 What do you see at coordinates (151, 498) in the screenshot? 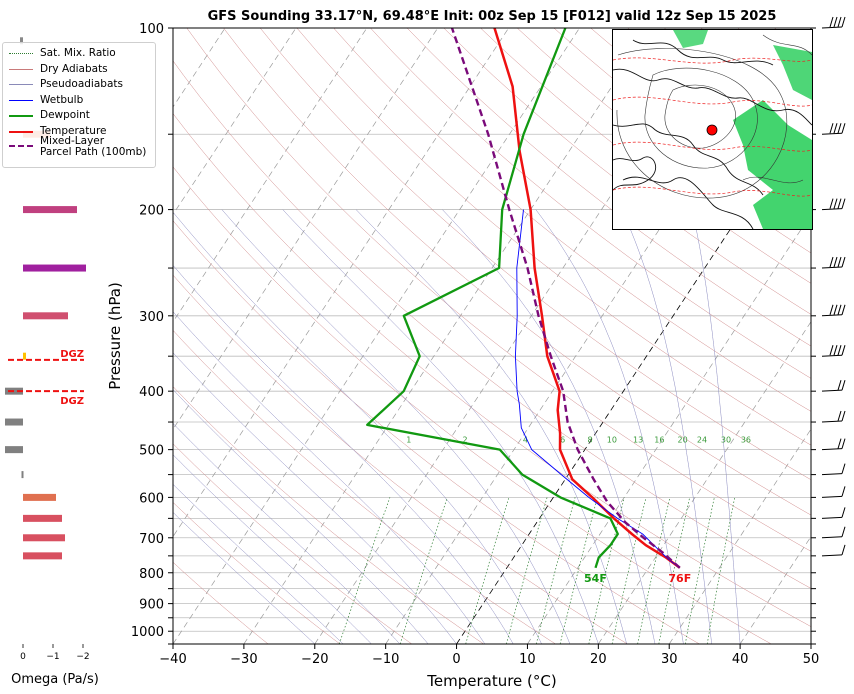
I see `y-tick-label: 600` at bounding box center [151, 498].